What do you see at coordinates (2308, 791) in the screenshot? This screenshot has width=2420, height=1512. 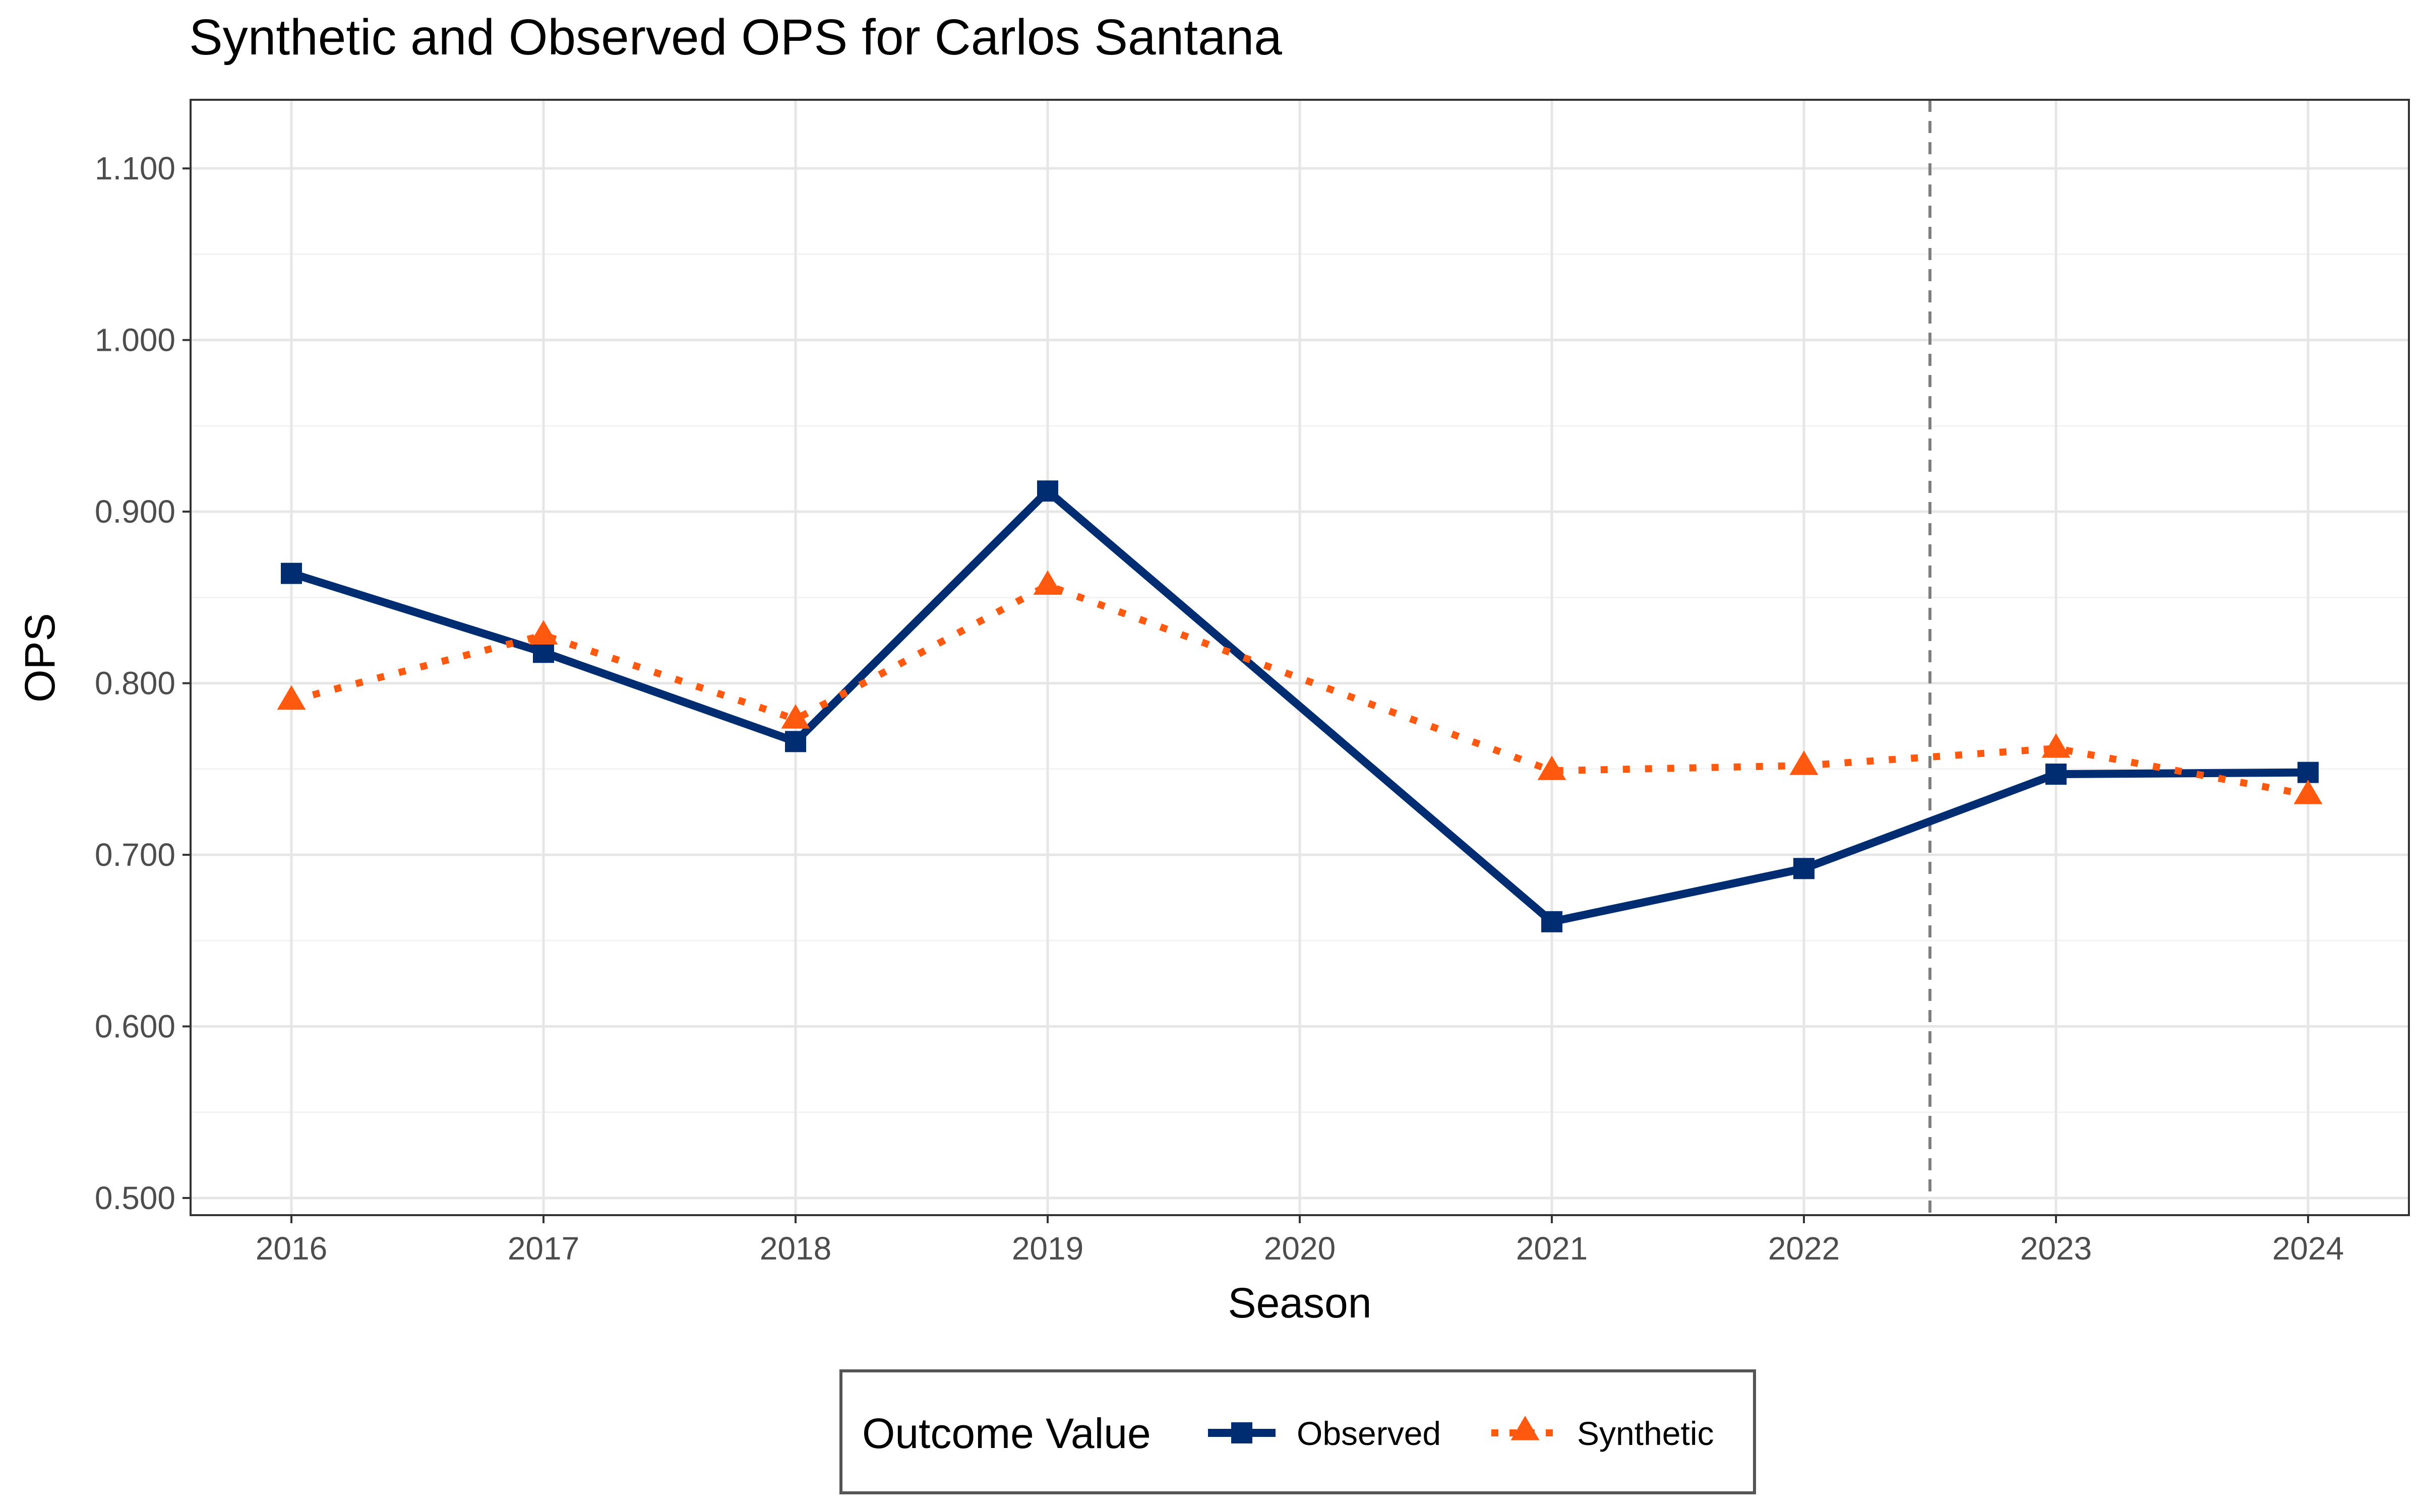 I see `point-synthetic-2024` at bounding box center [2308, 791].